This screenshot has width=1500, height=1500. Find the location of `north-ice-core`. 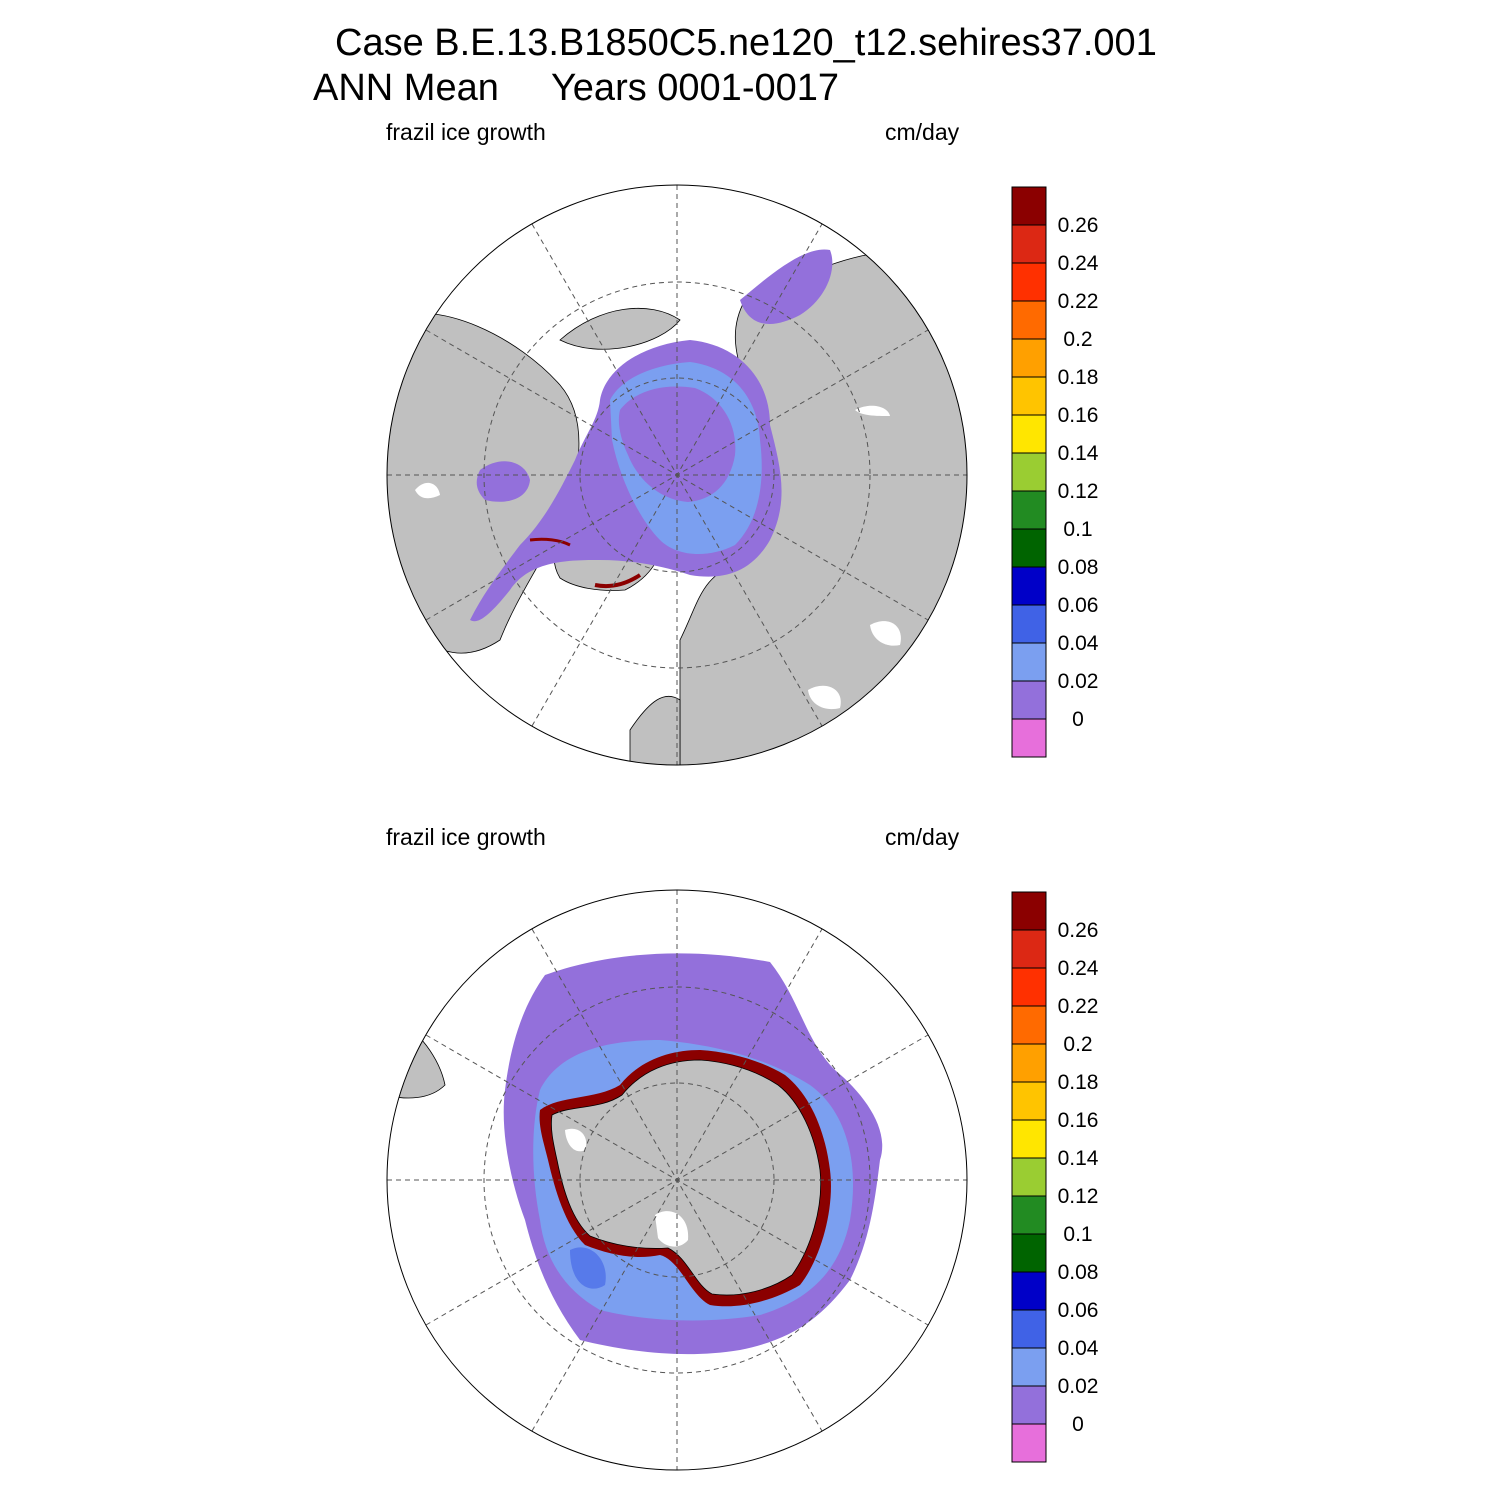

north-ice-core is located at coordinates (677, 444).